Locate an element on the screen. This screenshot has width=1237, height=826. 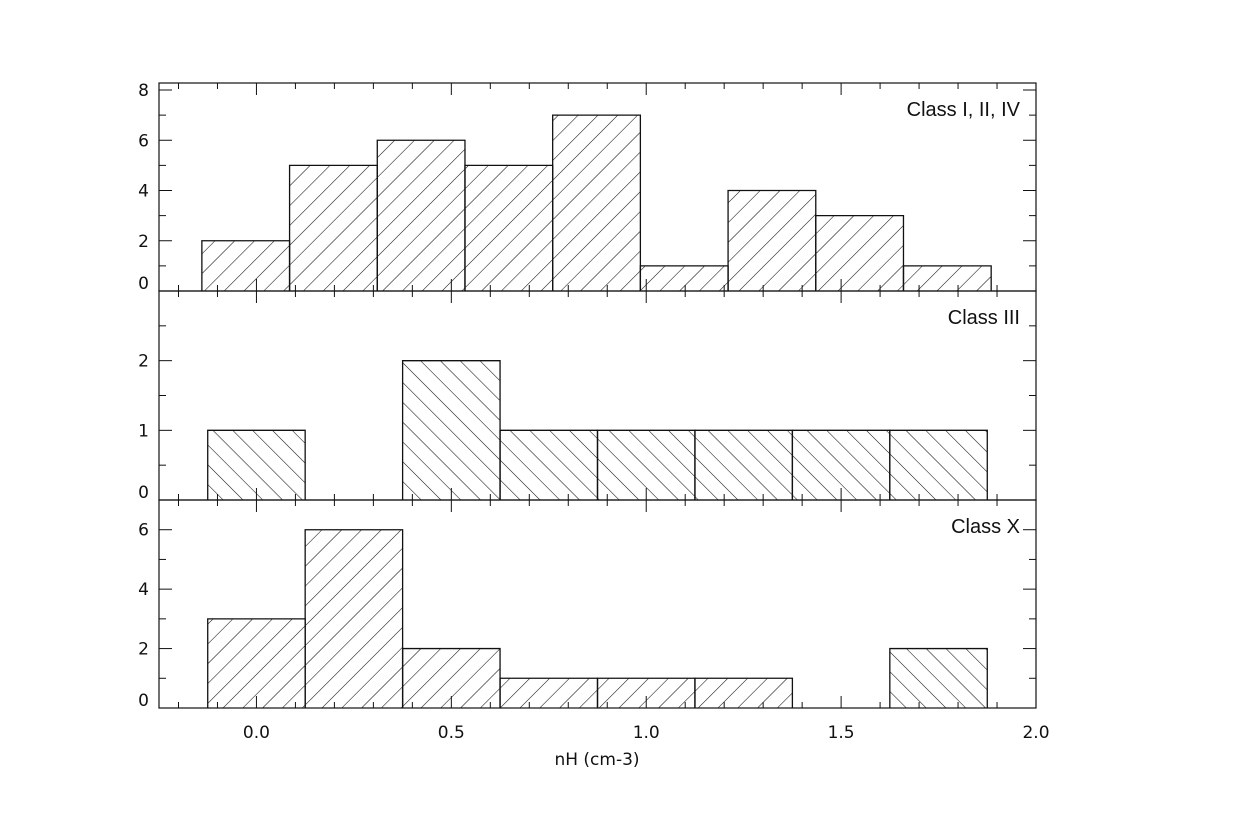
panel-label-3: Class X is located at coordinates (985, 527).